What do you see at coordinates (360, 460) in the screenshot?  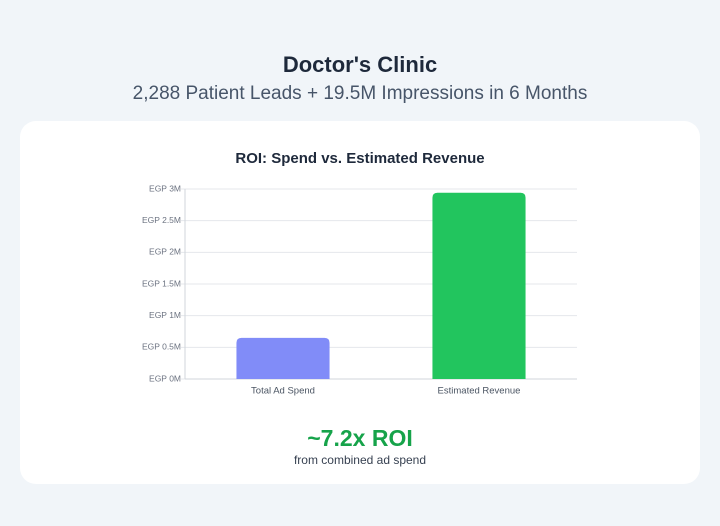 I see `roi-caption: from combined ad spend` at bounding box center [360, 460].